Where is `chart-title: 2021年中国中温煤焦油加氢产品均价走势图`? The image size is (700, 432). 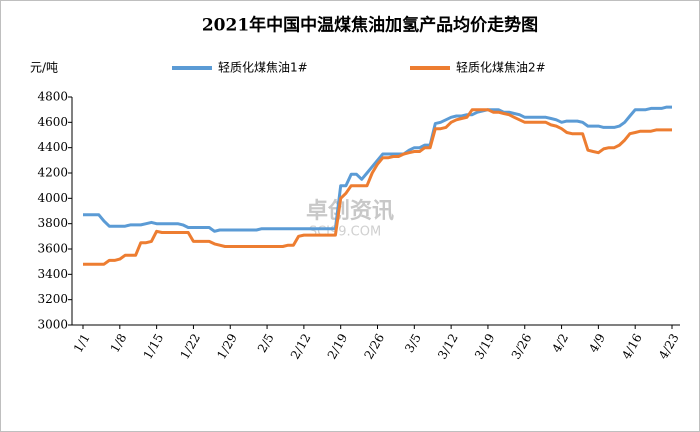
chart-title: 2021年中国中温煤焦油加氢产品均价走势图 is located at coordinates (370, 25).